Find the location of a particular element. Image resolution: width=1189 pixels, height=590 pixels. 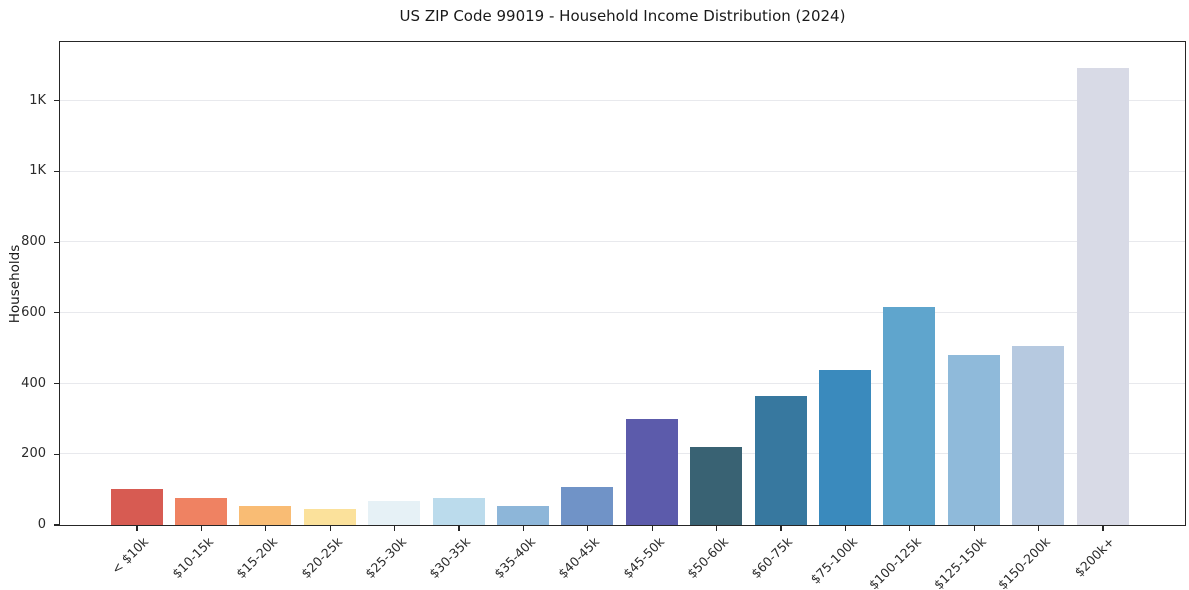

bar-100-125k is located at coordinates (909, 415).